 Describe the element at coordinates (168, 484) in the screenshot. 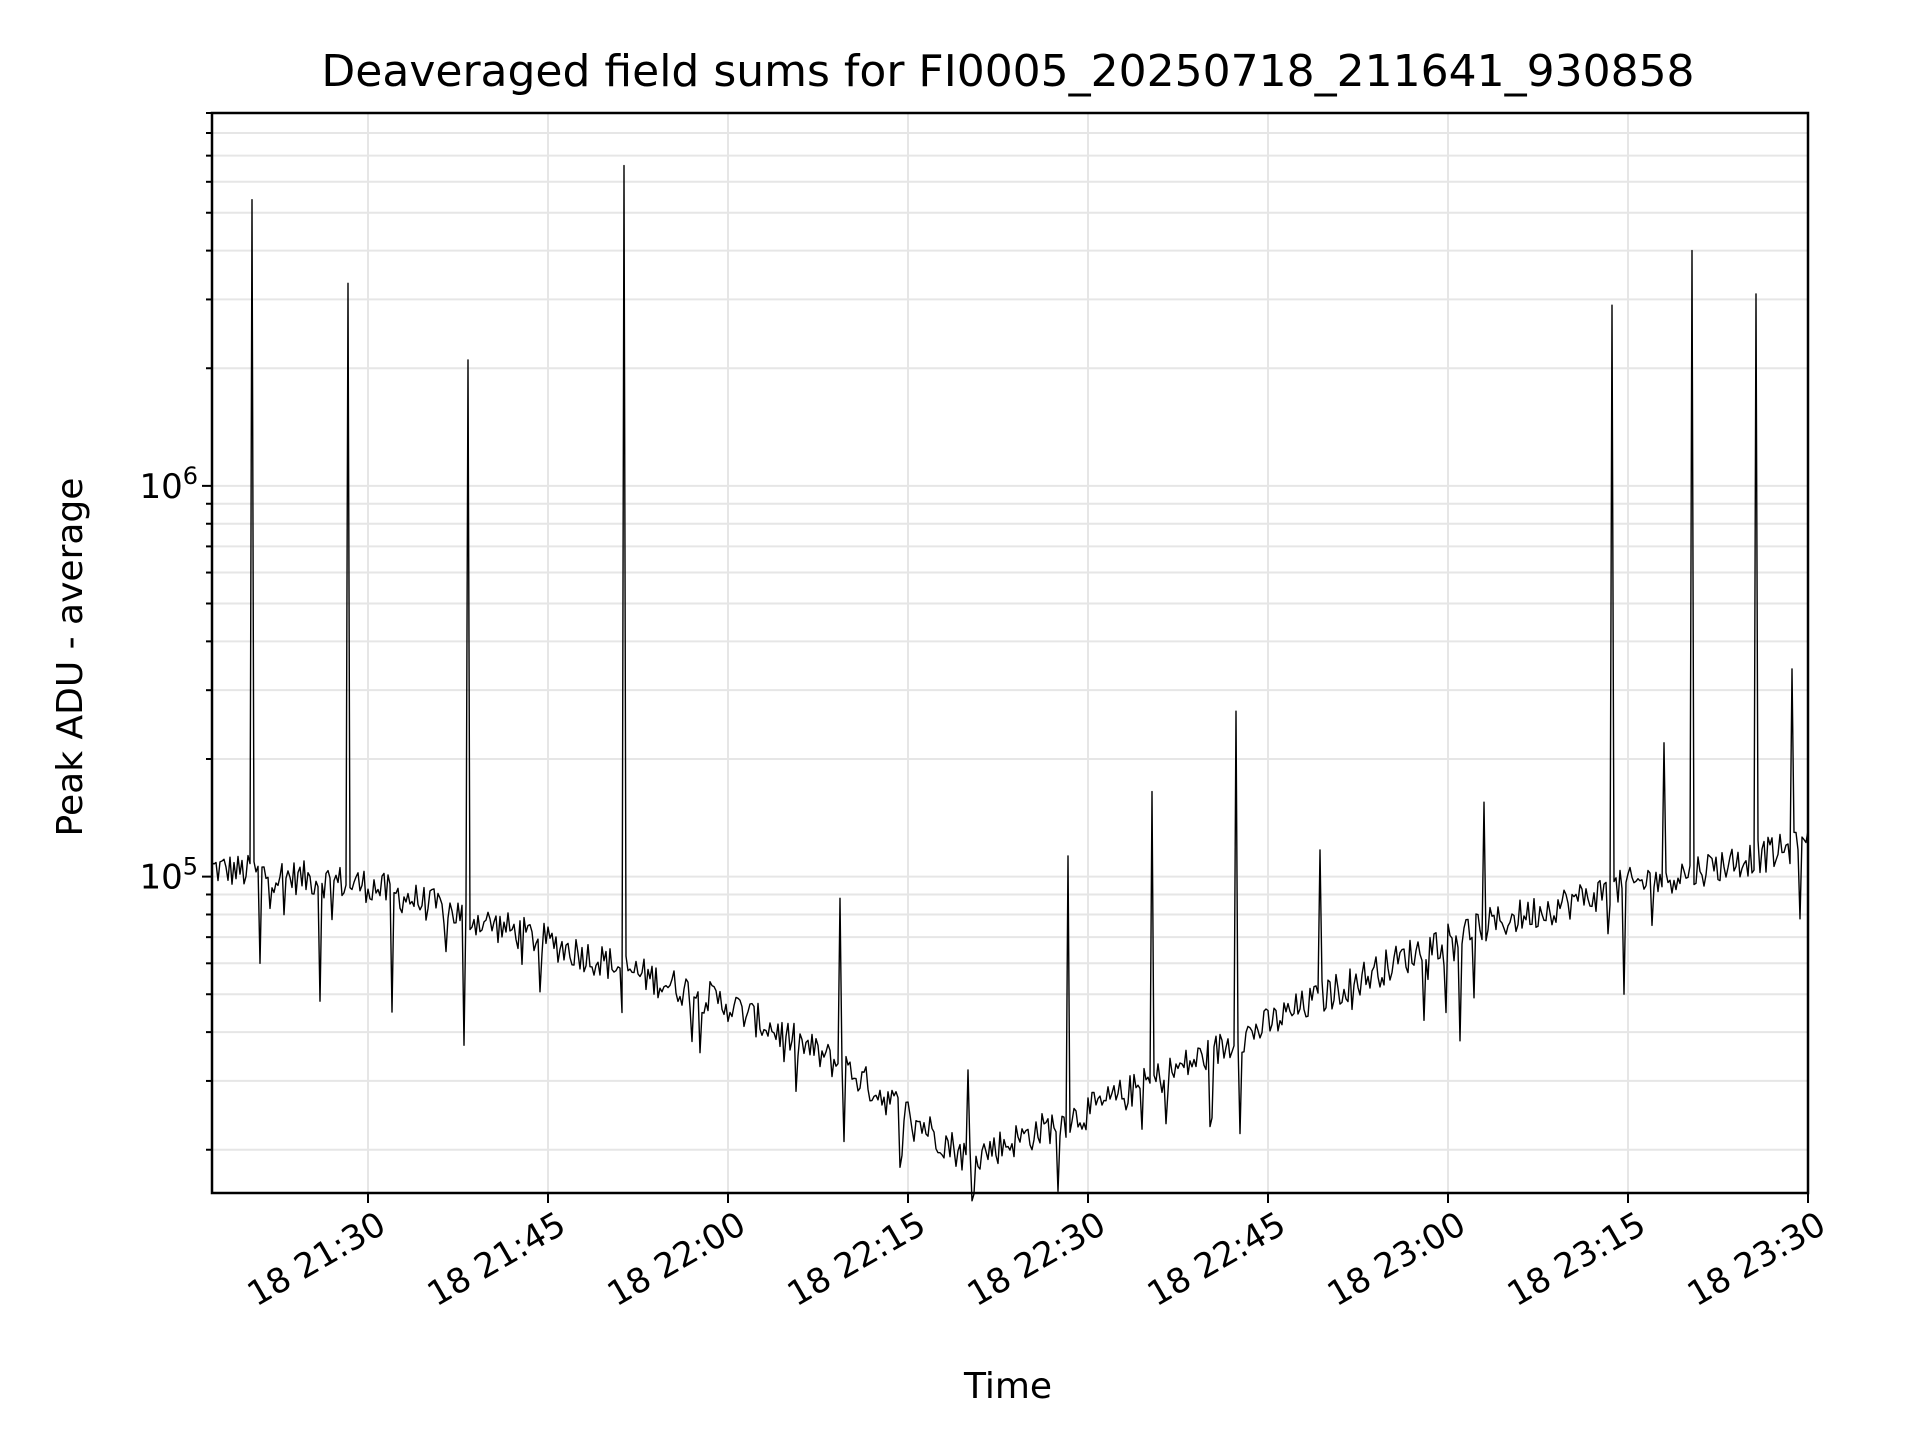

I see `y-tick-label: 10⁶` at that location.